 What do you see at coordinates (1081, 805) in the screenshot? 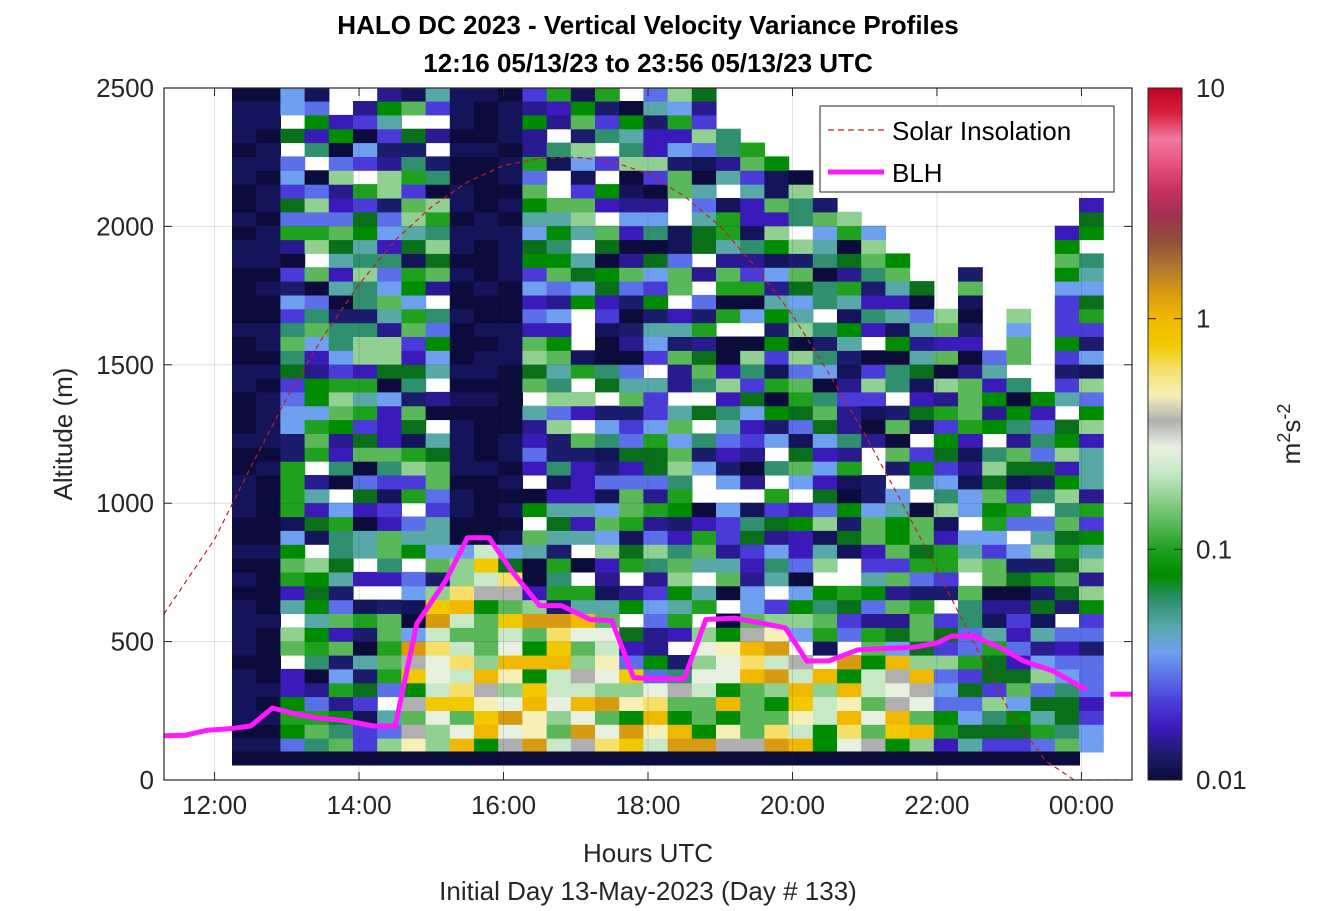
I see `x-tick-label: 00:00` at bounding box center [1081, 805].